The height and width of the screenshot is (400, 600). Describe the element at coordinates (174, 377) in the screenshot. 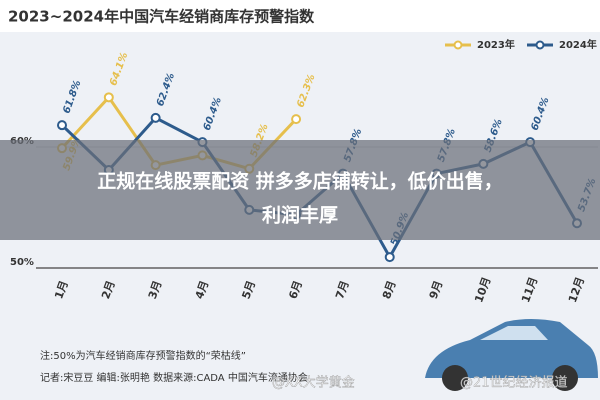

I see `note: 记者:宋豆豆 编辑:张明艳 数据来源:CADA 中国汽车流通协会` at that location.